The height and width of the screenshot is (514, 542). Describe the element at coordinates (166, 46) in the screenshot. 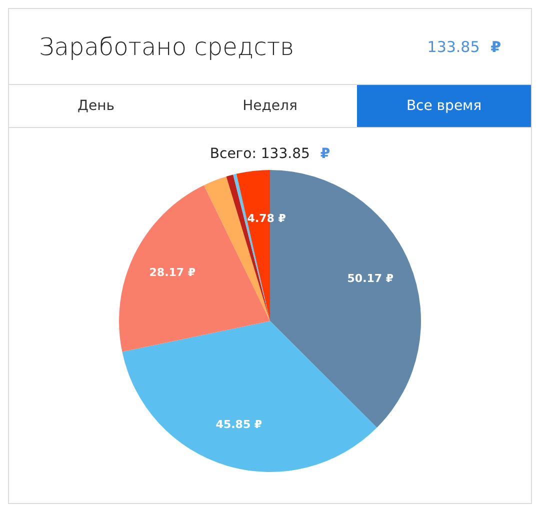

I see `chart-title: Заработано средств` at that location.